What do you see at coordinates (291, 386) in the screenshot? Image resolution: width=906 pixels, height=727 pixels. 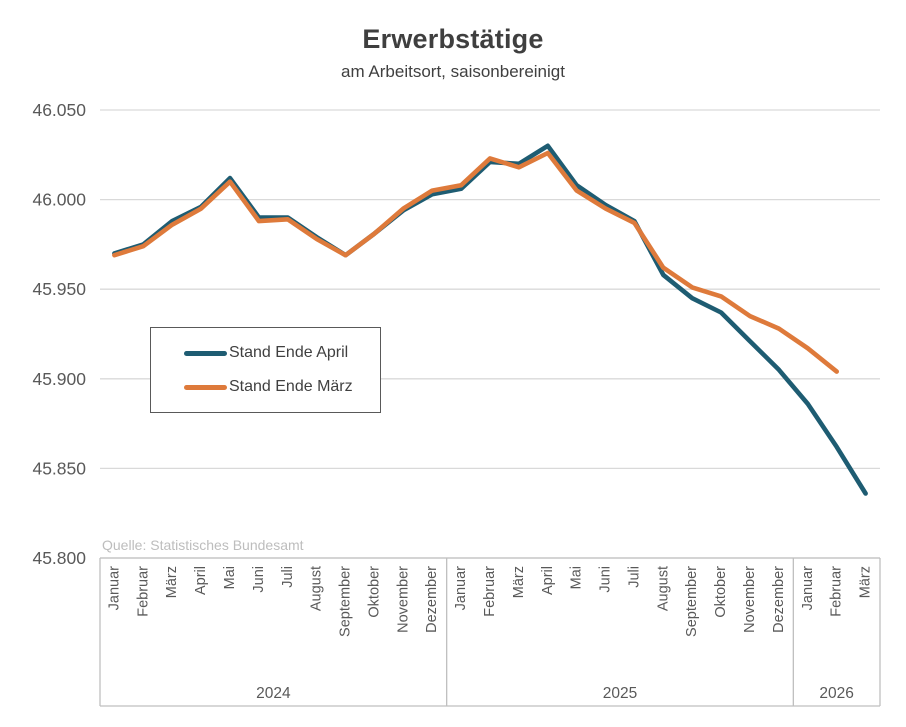 I see `legend-label: Stand Ende März` at bounding box center [291, 386].